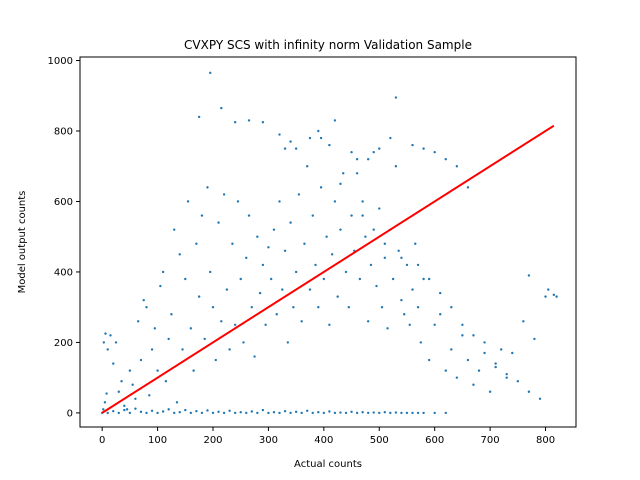  What do you see at coordinates (323, 440) in the screenshot?
I see `x-tick-label: 400` at bounding box center [323, 440].